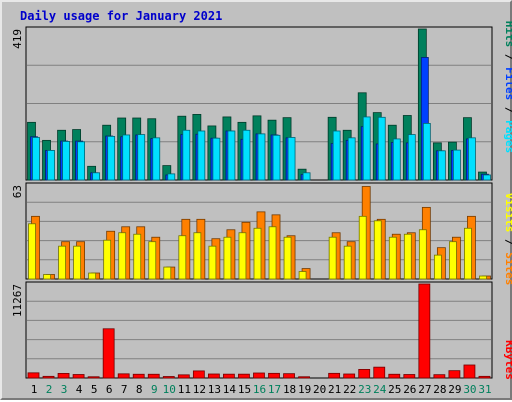  I want to click on x-tick-label-5: 5, so click(94, 389).